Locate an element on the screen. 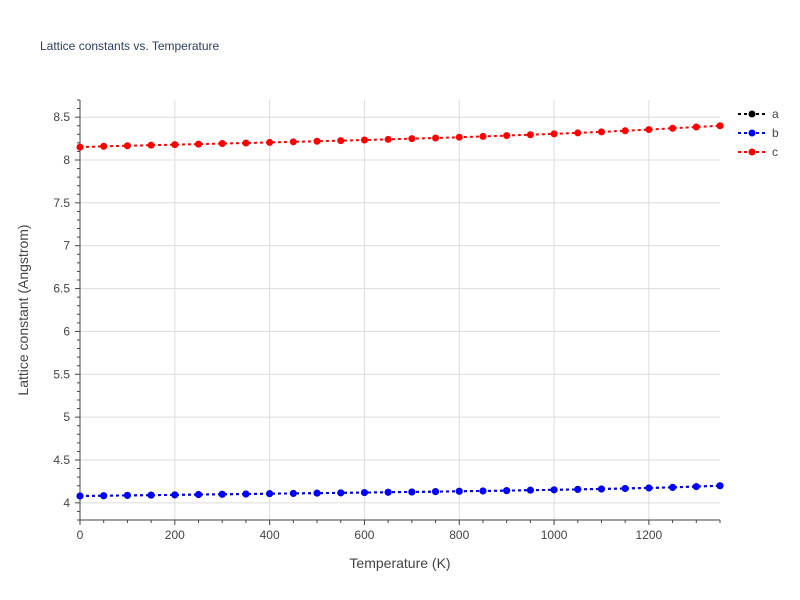  x-axis-title: Temperature (K) is located at coordinates (399, 563).